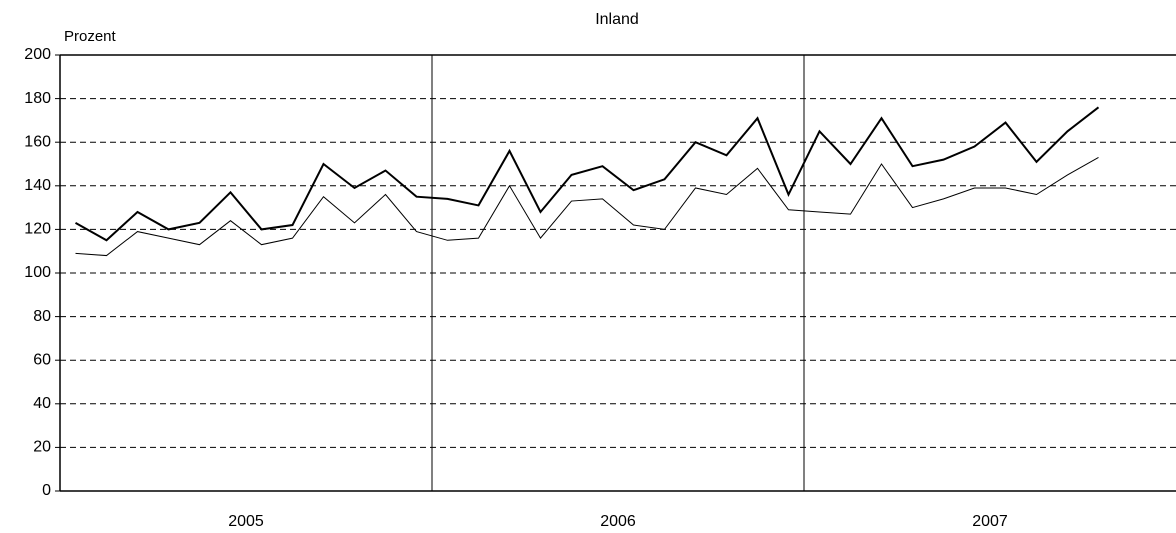 This screenshot has width=1176, height=533. Describe the element at coordinates (42, 316) in the screenshot. I see `y-tick-label: 80` at that location.